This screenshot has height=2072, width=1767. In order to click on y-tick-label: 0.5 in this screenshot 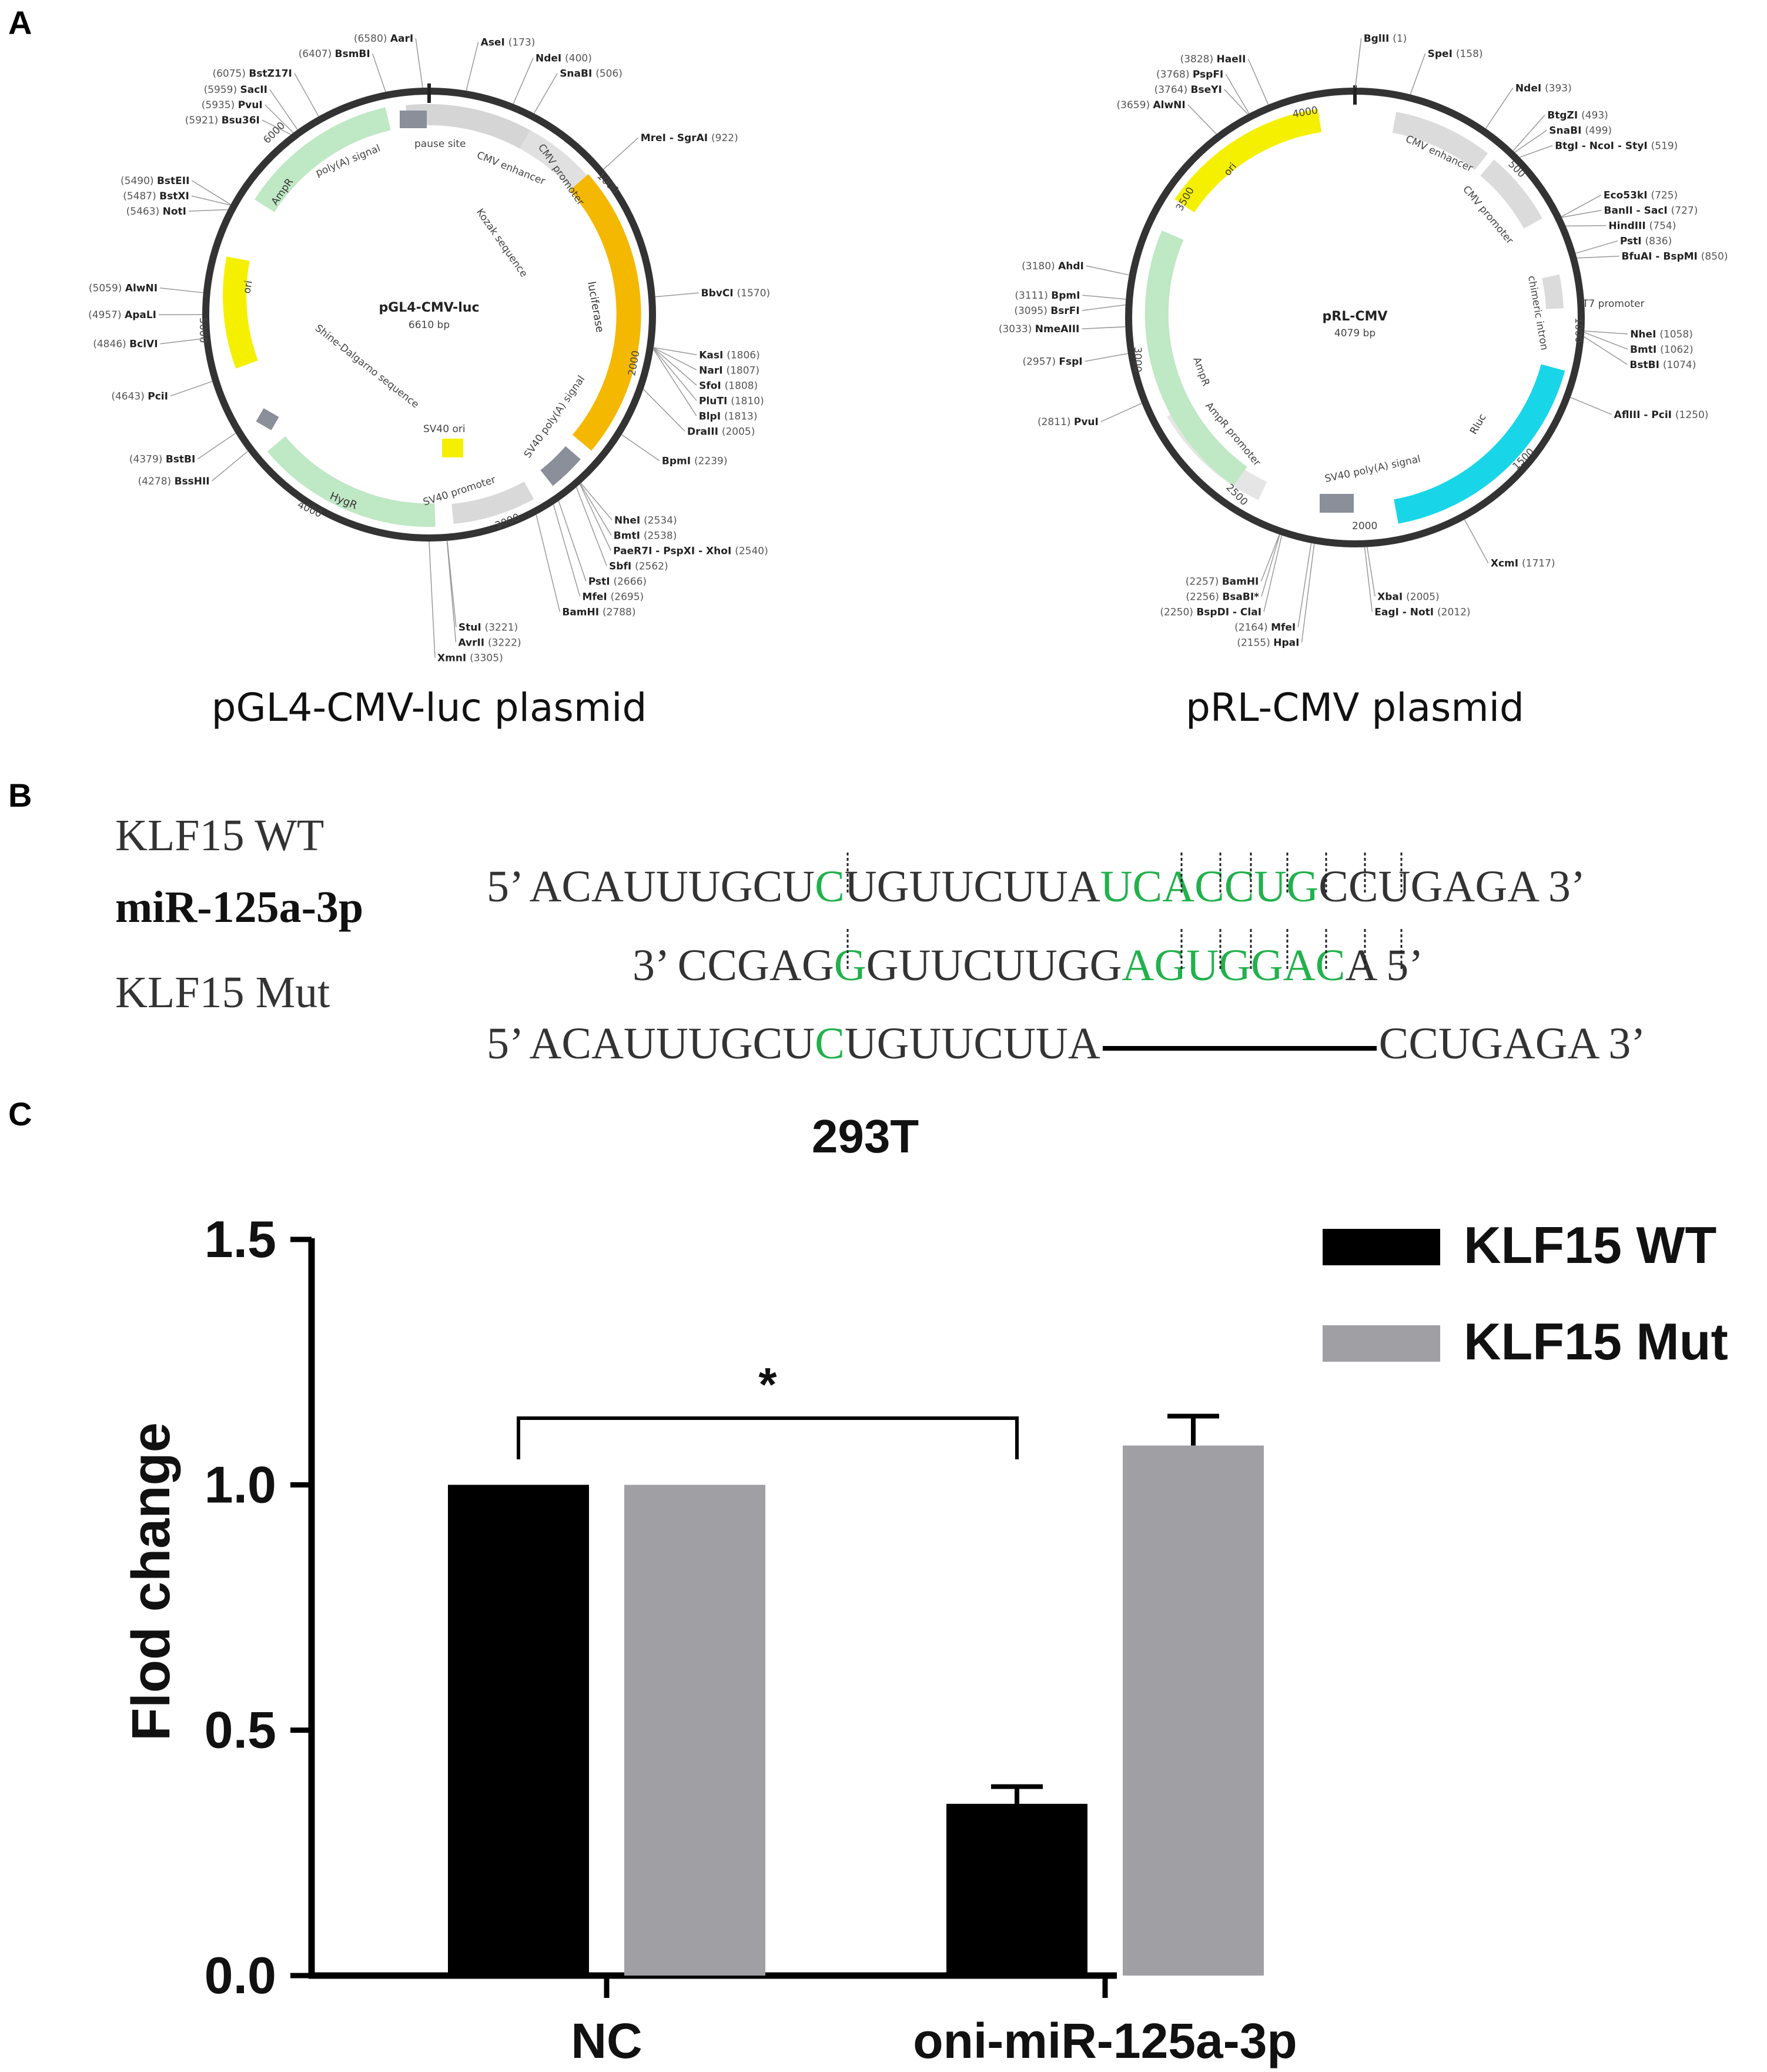, I will do `click(241, 1730)`.